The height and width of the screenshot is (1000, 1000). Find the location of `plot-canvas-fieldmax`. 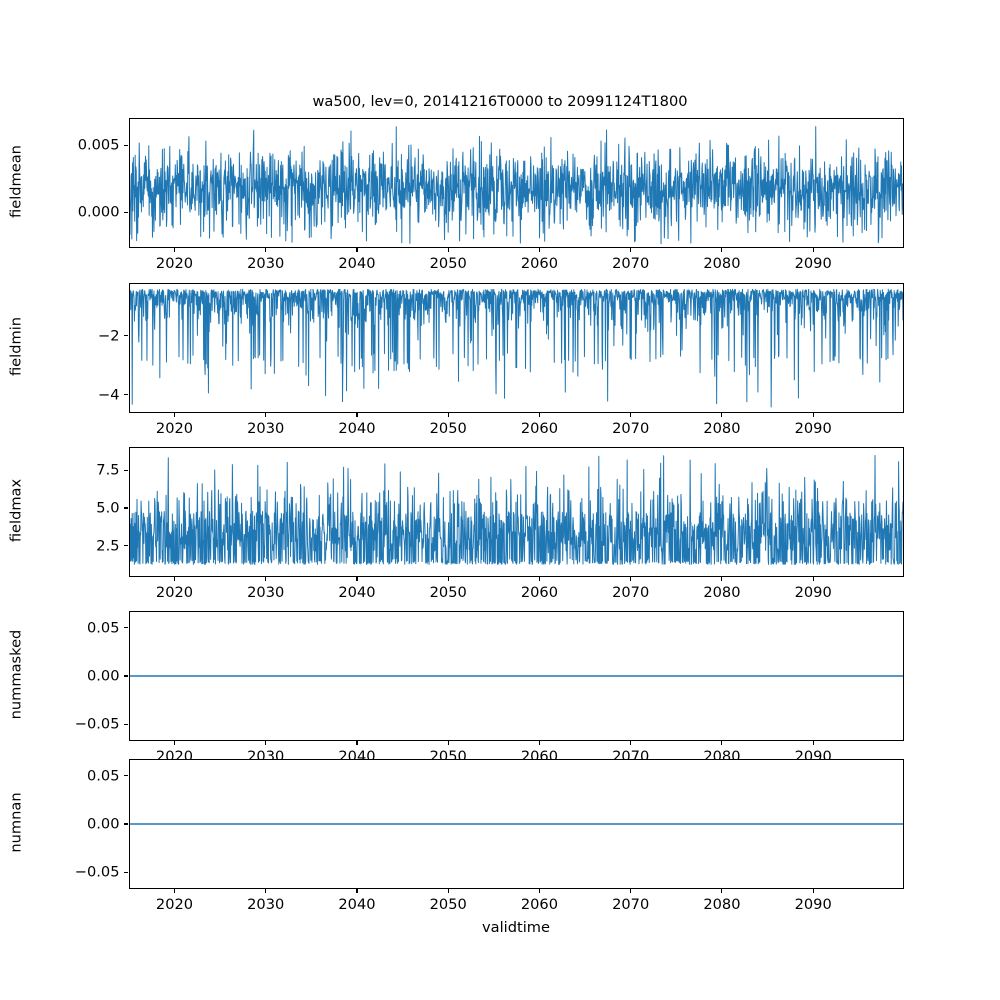

plot-canvas-fieldmax is located at coordinates (516, 510).